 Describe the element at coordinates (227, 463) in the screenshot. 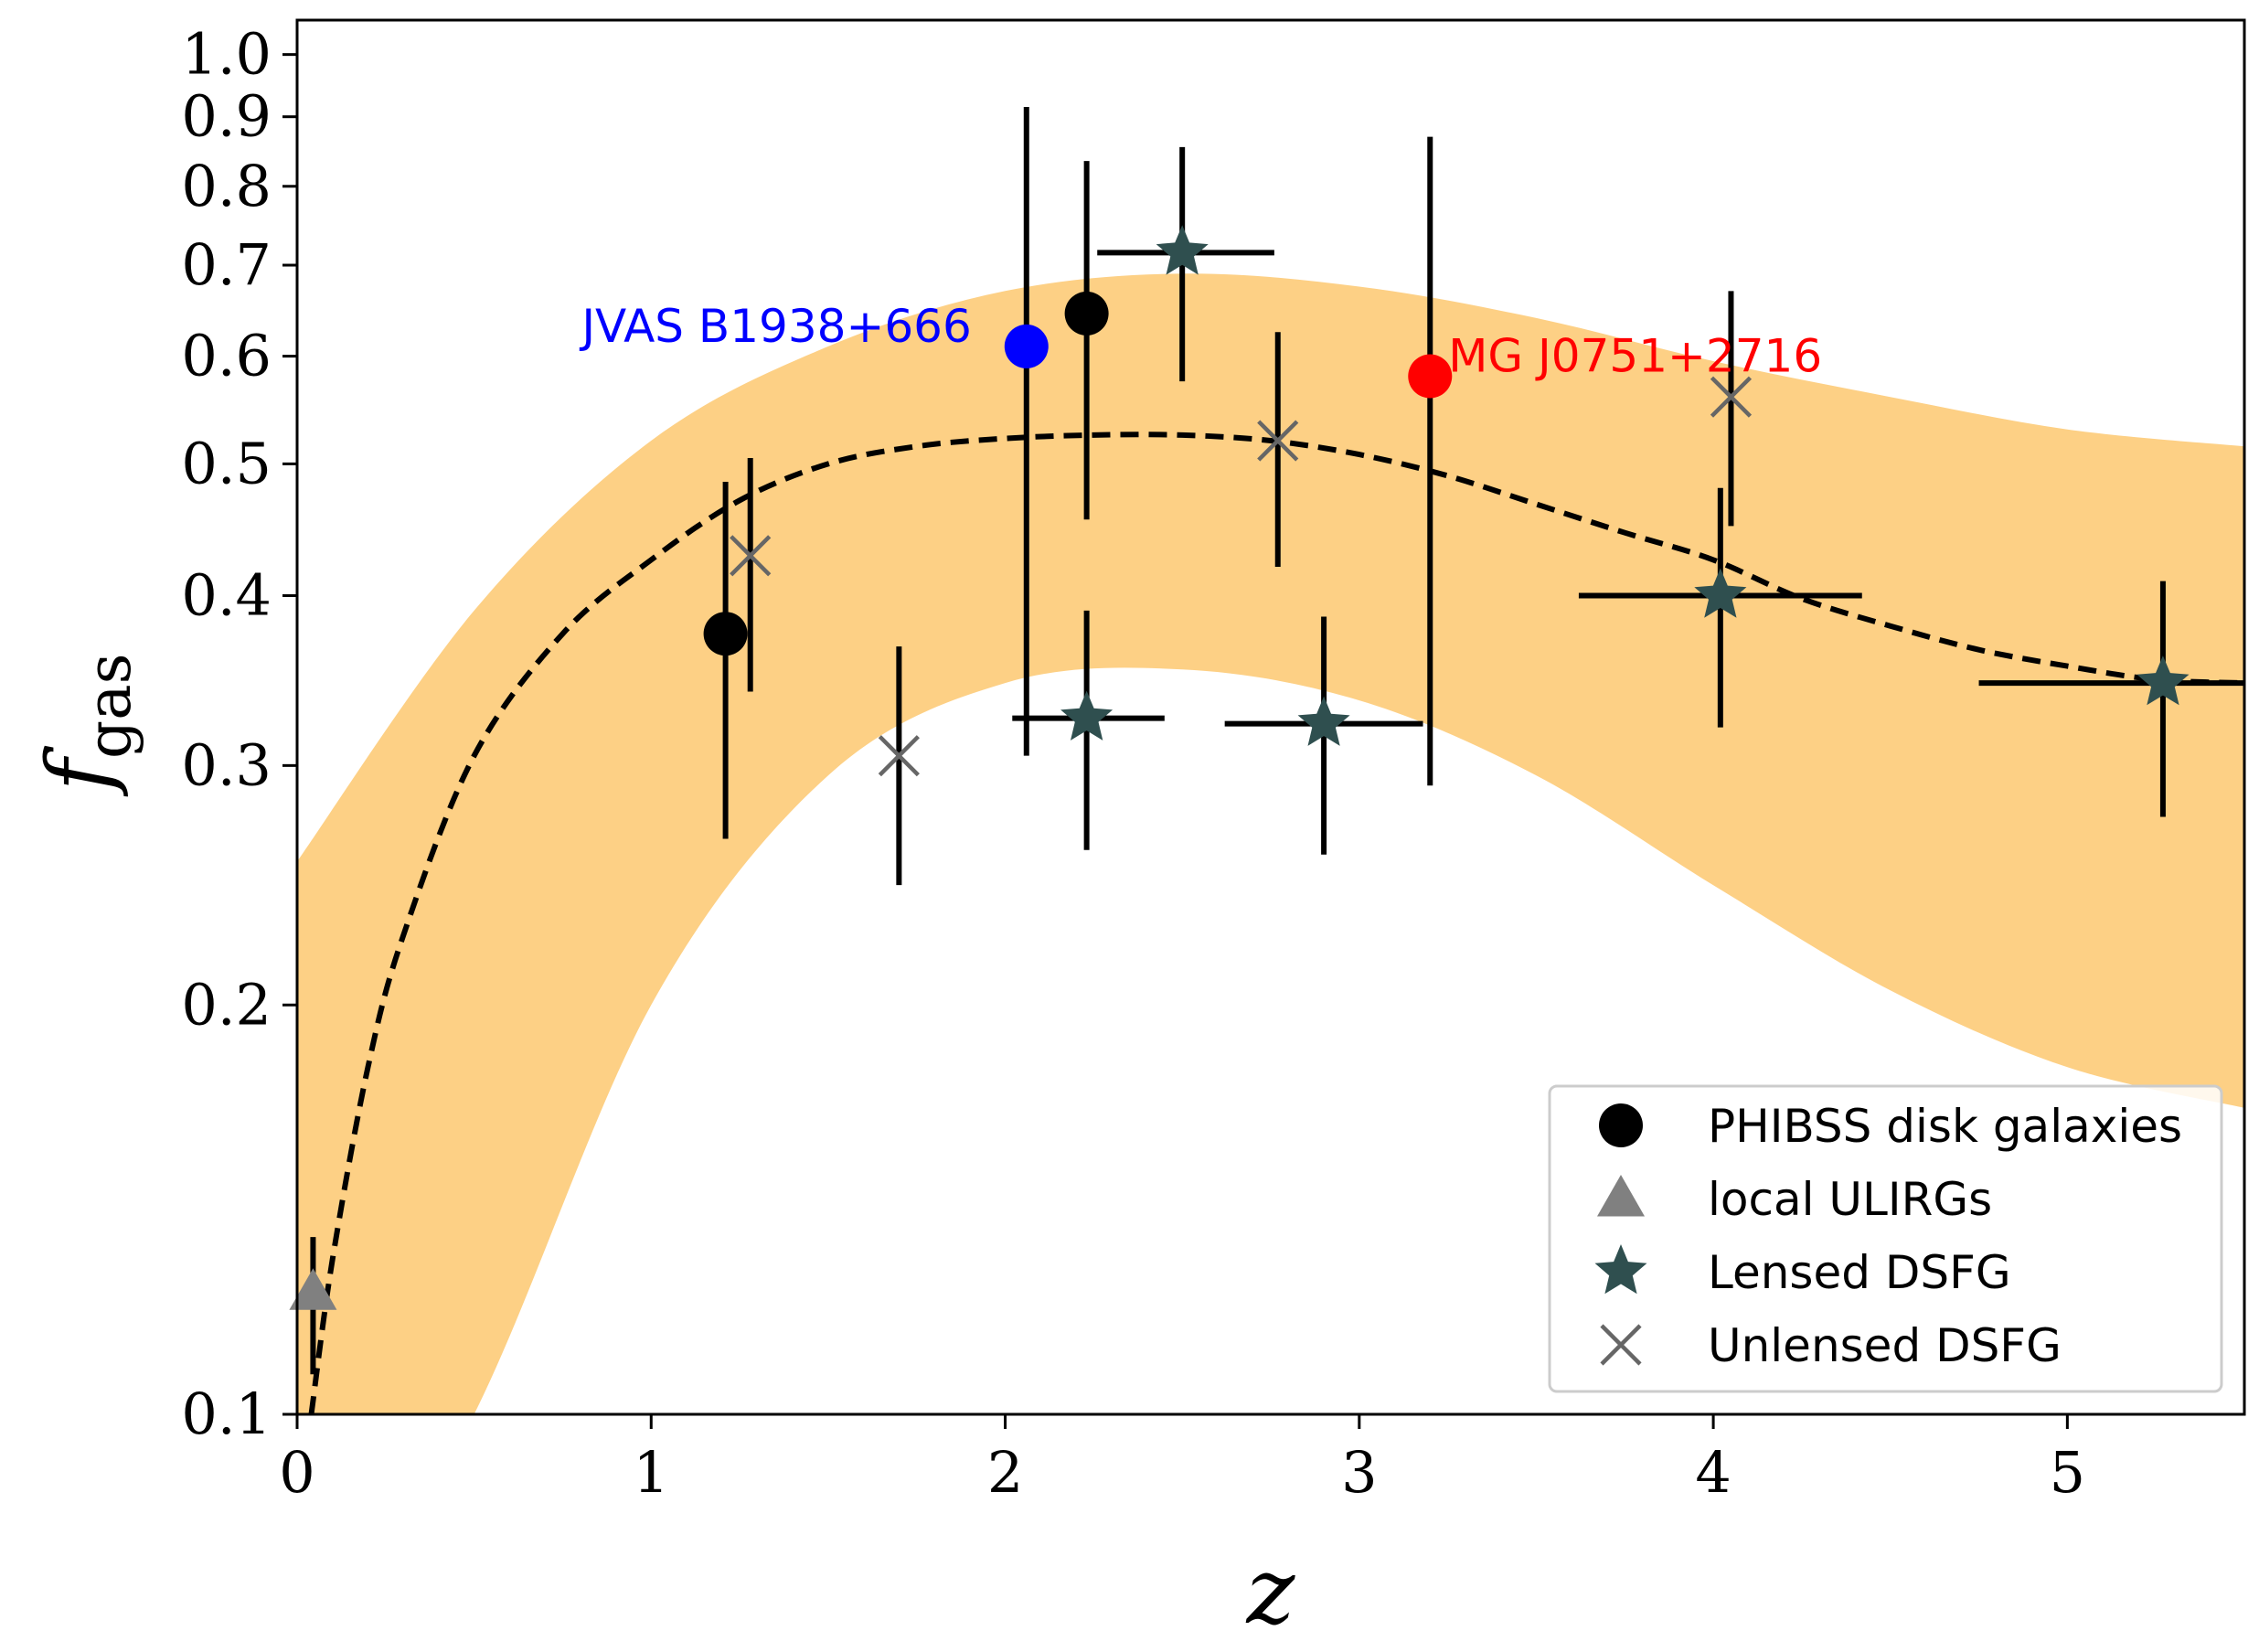

I see `y-tick-label-4: 0.5` at that location.